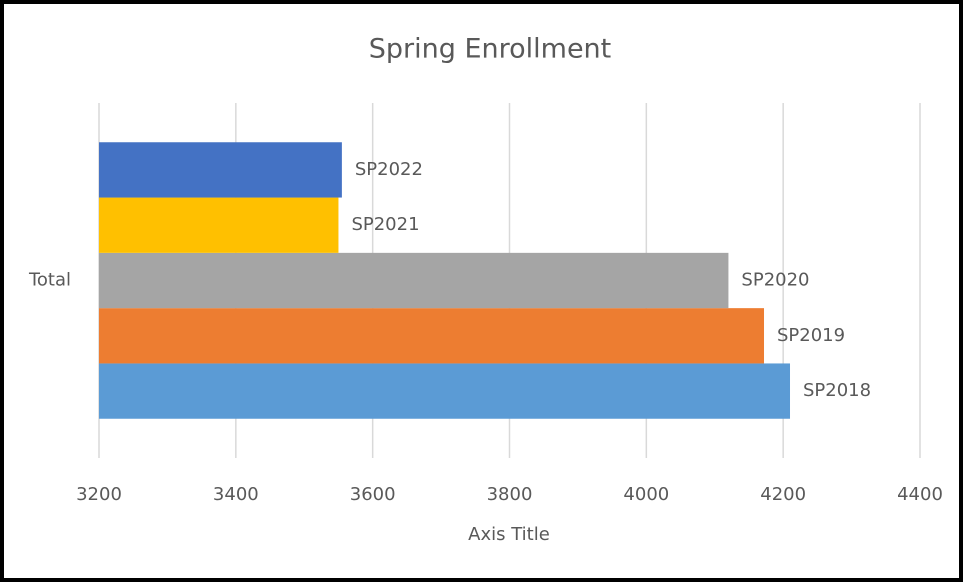  What do you see at coordinates (509, 534) in the screenshot?
I see `x-axis-title: Axis Title` at bounding box center [509, 534].